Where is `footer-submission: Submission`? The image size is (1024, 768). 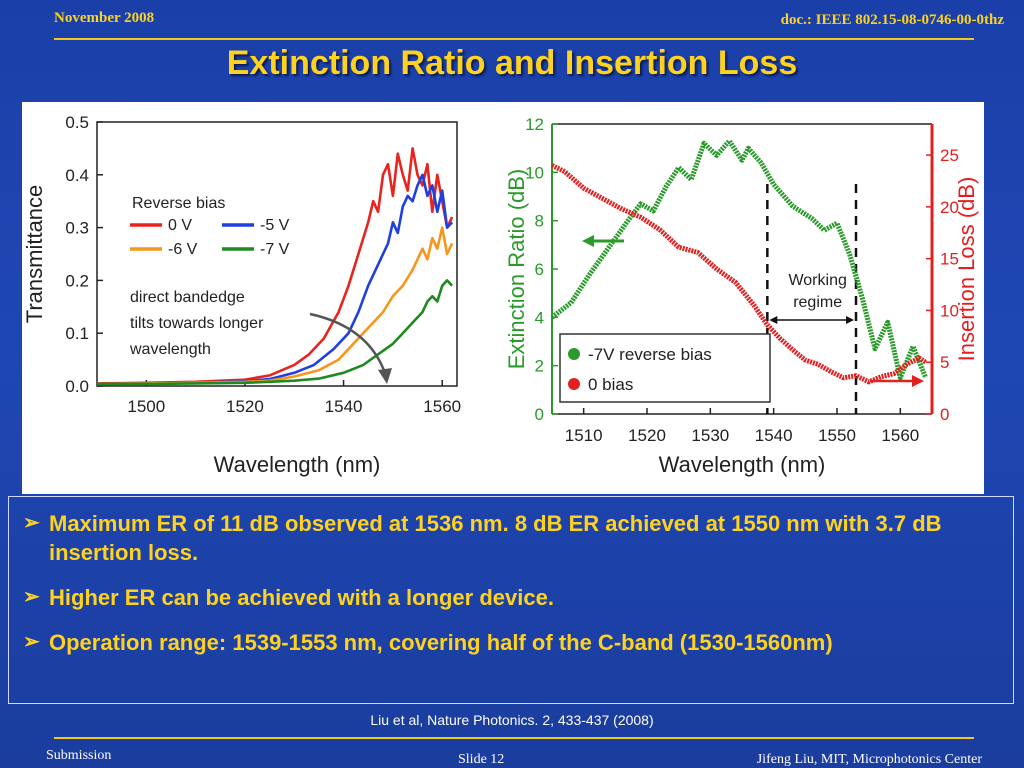 footer-submission: Submission is located at coordinates (79, 755).